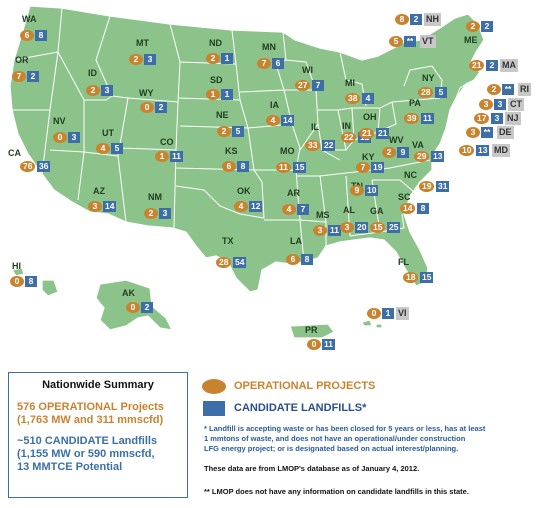  What do you see at coordinates (300, 408) in the screenshot?
I see `candidate-legend-label: CANDIDATE LANDFILLS*` at bounding box center [300, 408].